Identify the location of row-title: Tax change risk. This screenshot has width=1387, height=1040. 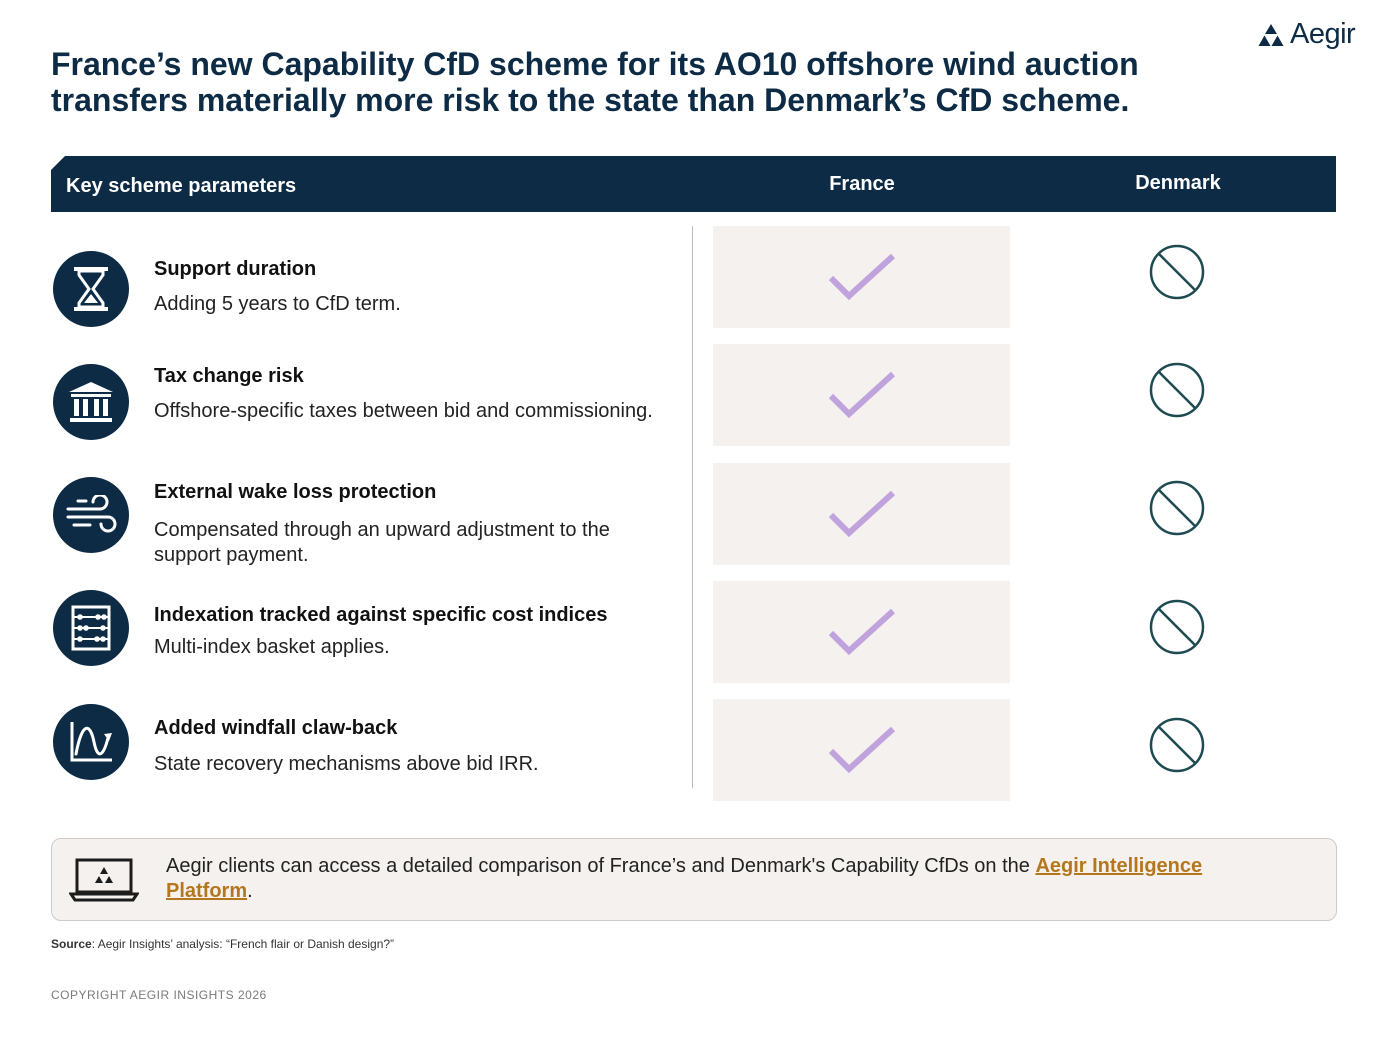
(229, 376).